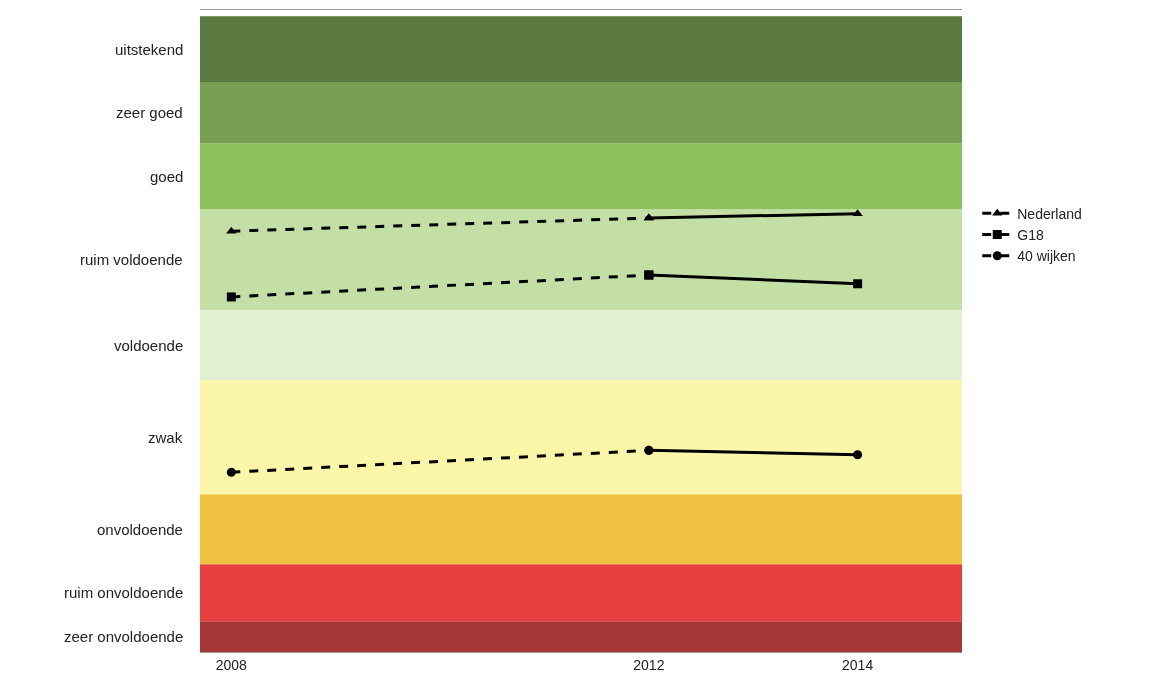  I want to click on x-tick-label: 2014, so click(858, 664).